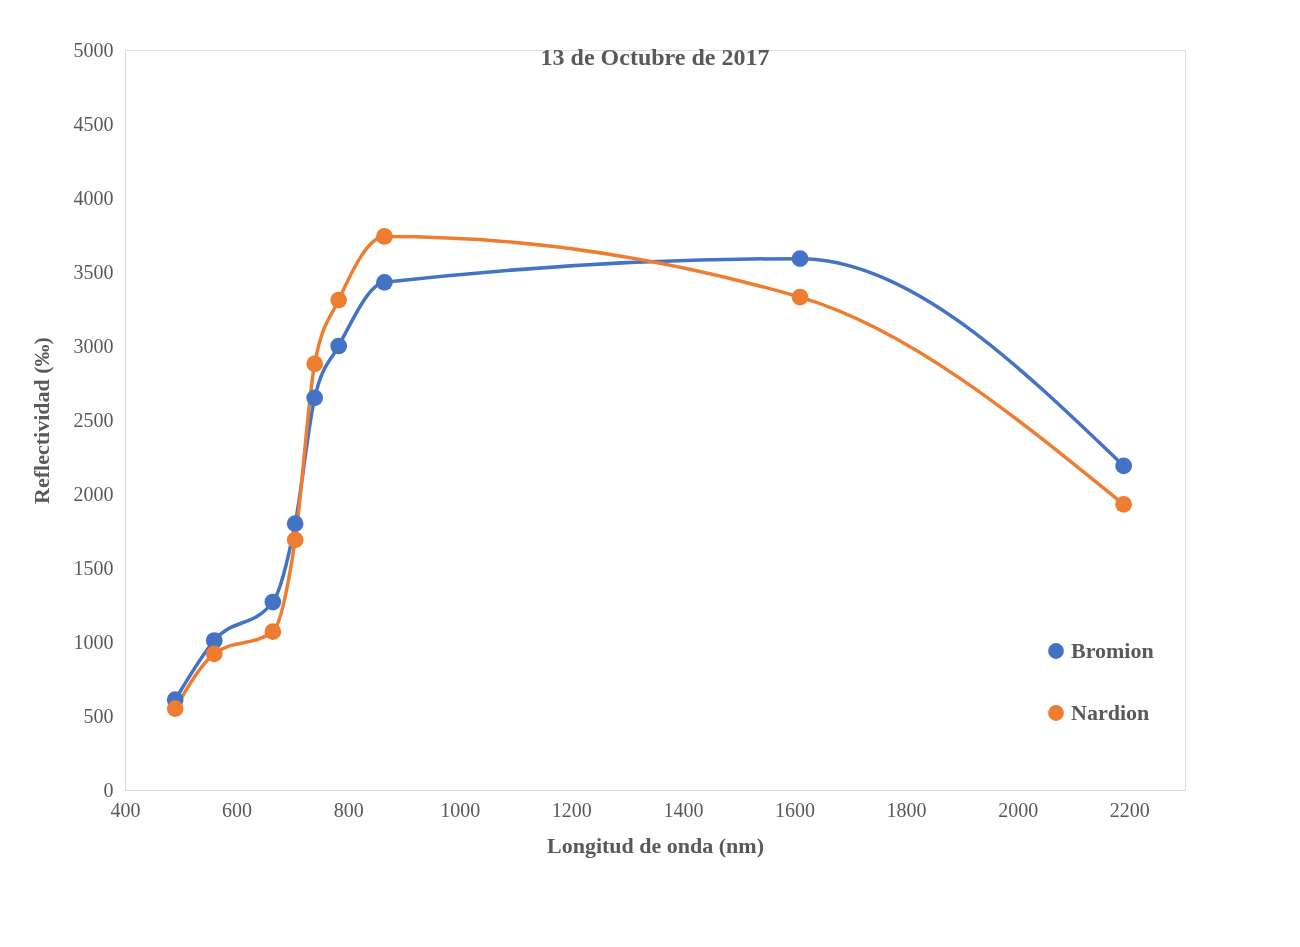  Describe the element at coordinates (93, 49) in the screenshot. I see `y-tick-label: 5000` at that location.